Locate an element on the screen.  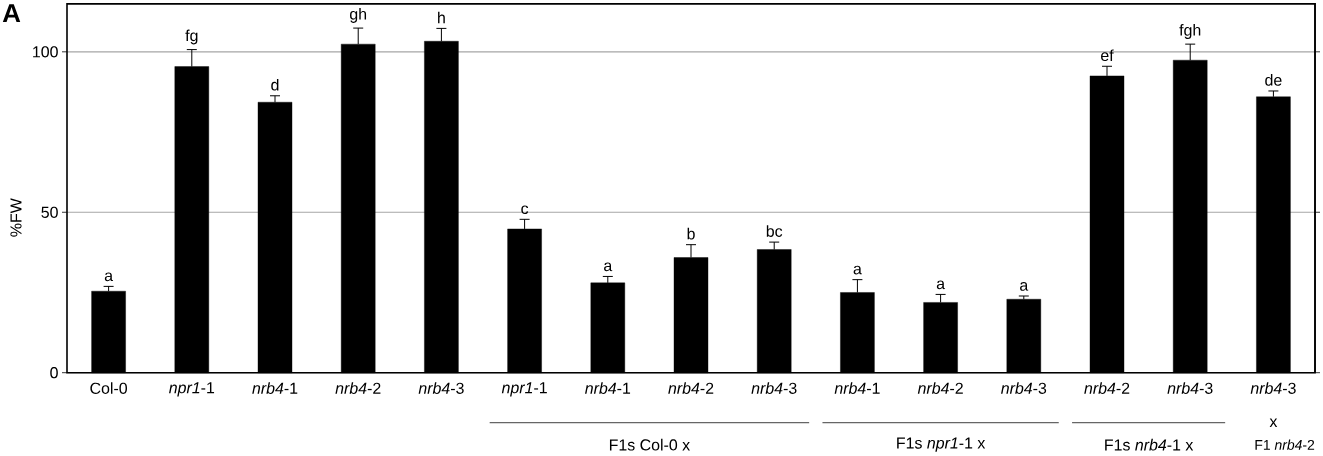
x-tick-label: Col-0 is located at coordinates (109, 388).